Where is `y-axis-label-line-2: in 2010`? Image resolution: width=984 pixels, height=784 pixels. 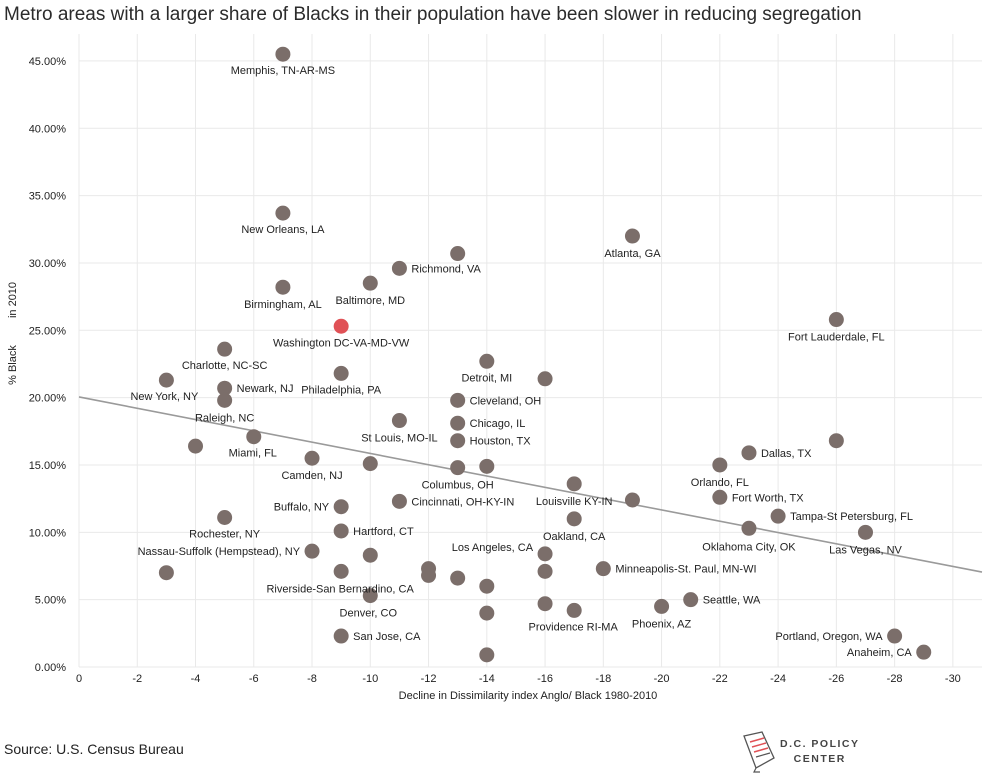 y-axis-label-line-2: in 2010 is located at coordinates (13, 300).